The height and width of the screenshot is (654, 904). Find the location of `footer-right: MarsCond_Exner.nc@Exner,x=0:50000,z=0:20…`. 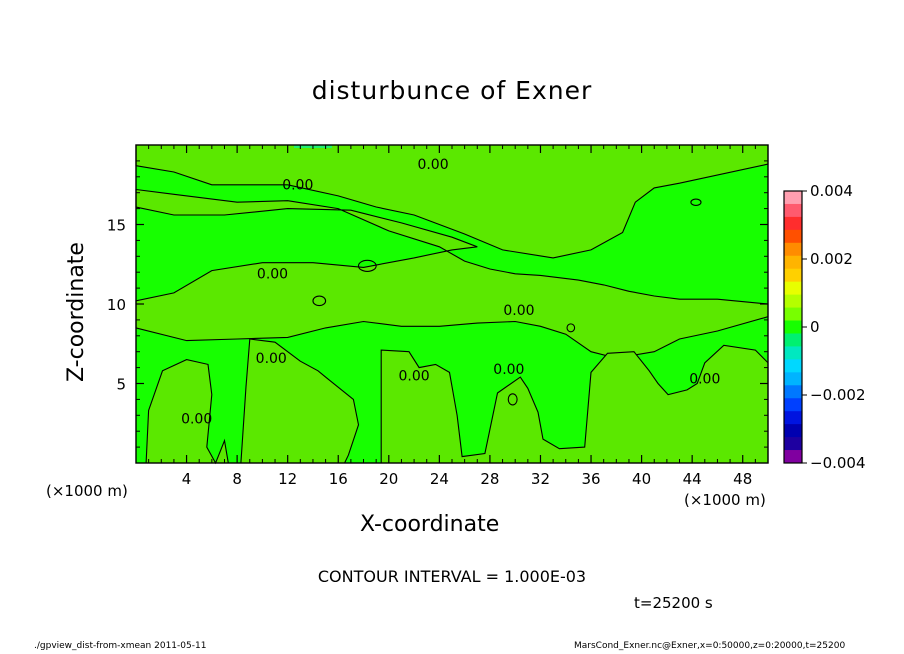

footer-right: MarsCond_Exner.nc@Exner,x=0:50000,z=0:20… is located at coordinates (710, 646).